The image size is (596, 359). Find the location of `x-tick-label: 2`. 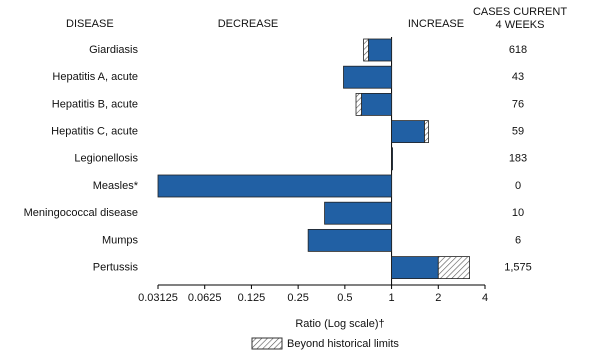

x-tick-label: 2 is located at coordinates (438, 298).